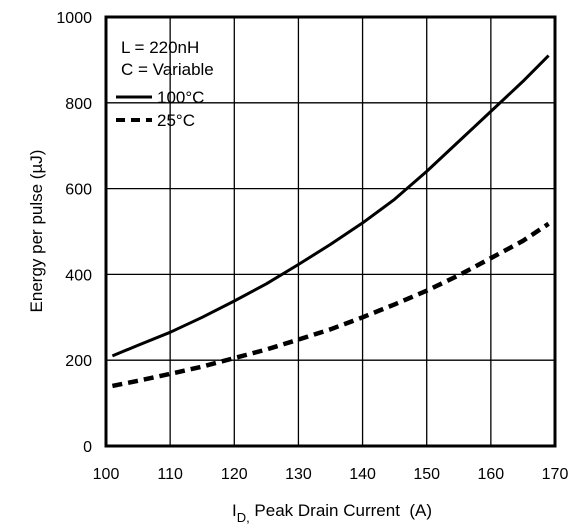  What do you see at coordinates (160, 47) in the screenshot?
I see `legend-condition-inductance: L = 220nH` at bounding box center [160, 47].